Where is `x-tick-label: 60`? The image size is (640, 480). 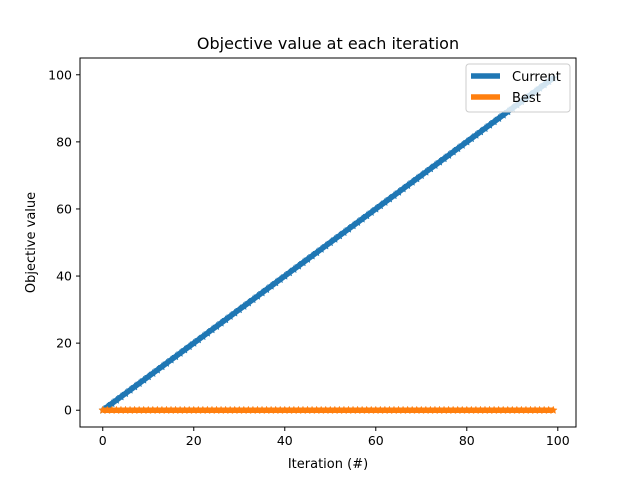
x-tick-label: 60 is located at coordinates (376, 440).